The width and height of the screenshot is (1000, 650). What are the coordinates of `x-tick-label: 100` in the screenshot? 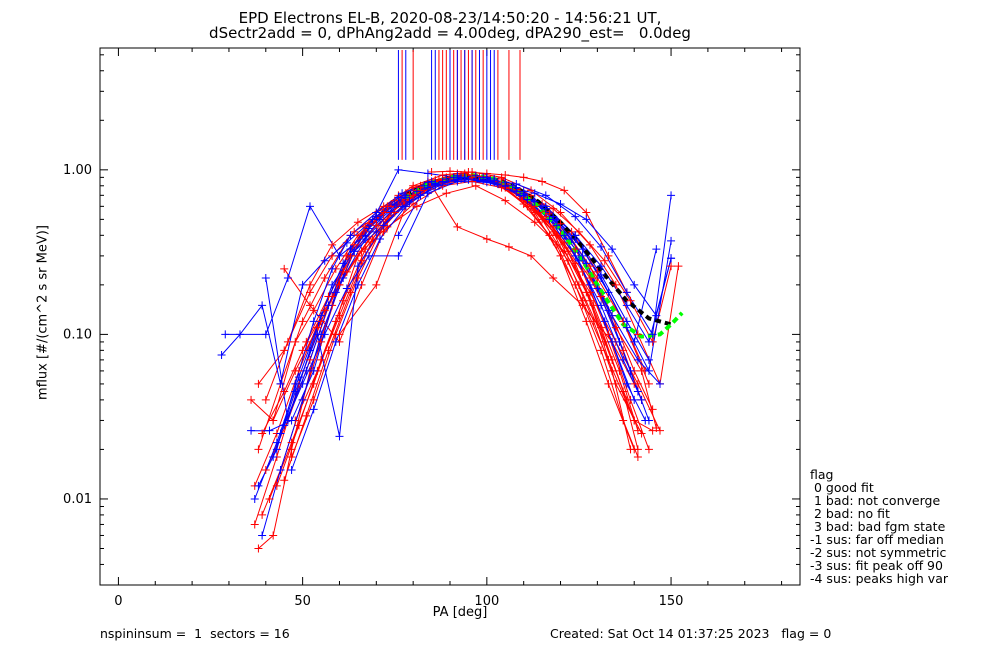 It's located at (486, 601).